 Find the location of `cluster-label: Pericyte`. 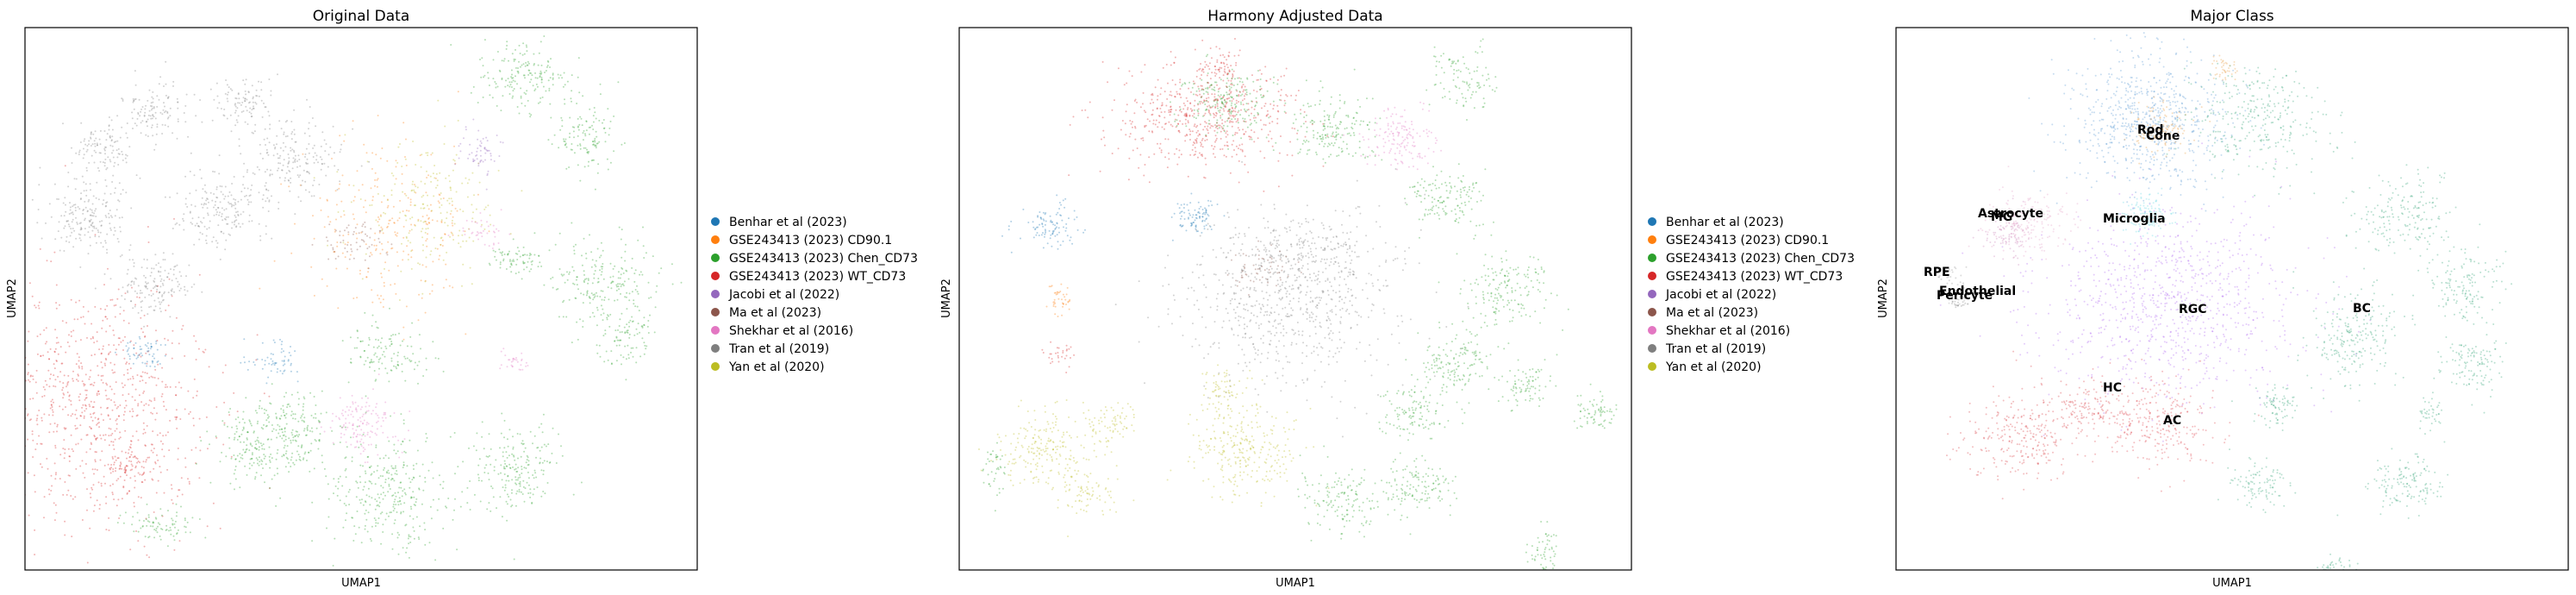

cluster-label: Pericyte is located at coordinates (1965, 296).